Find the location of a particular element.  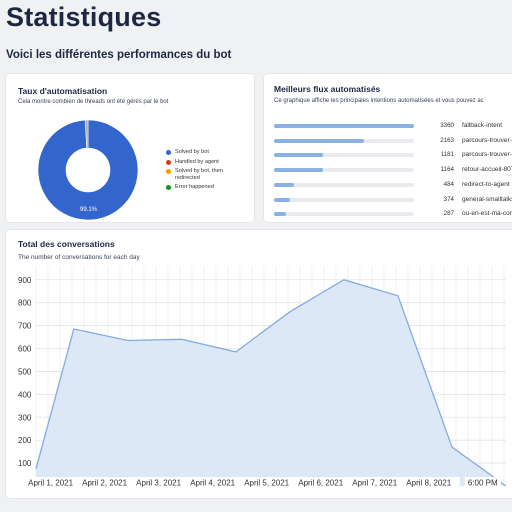

flow-row: 287 ou-en-est-ma-comr is located at coordinates (393, 215).